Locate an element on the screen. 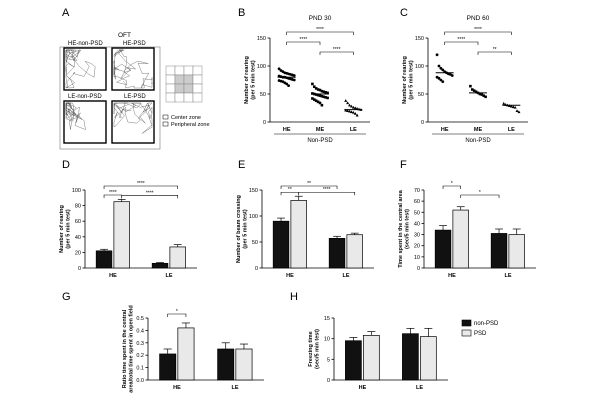  y-axis-label: Number of rearing is located at coordinates (405, 80).